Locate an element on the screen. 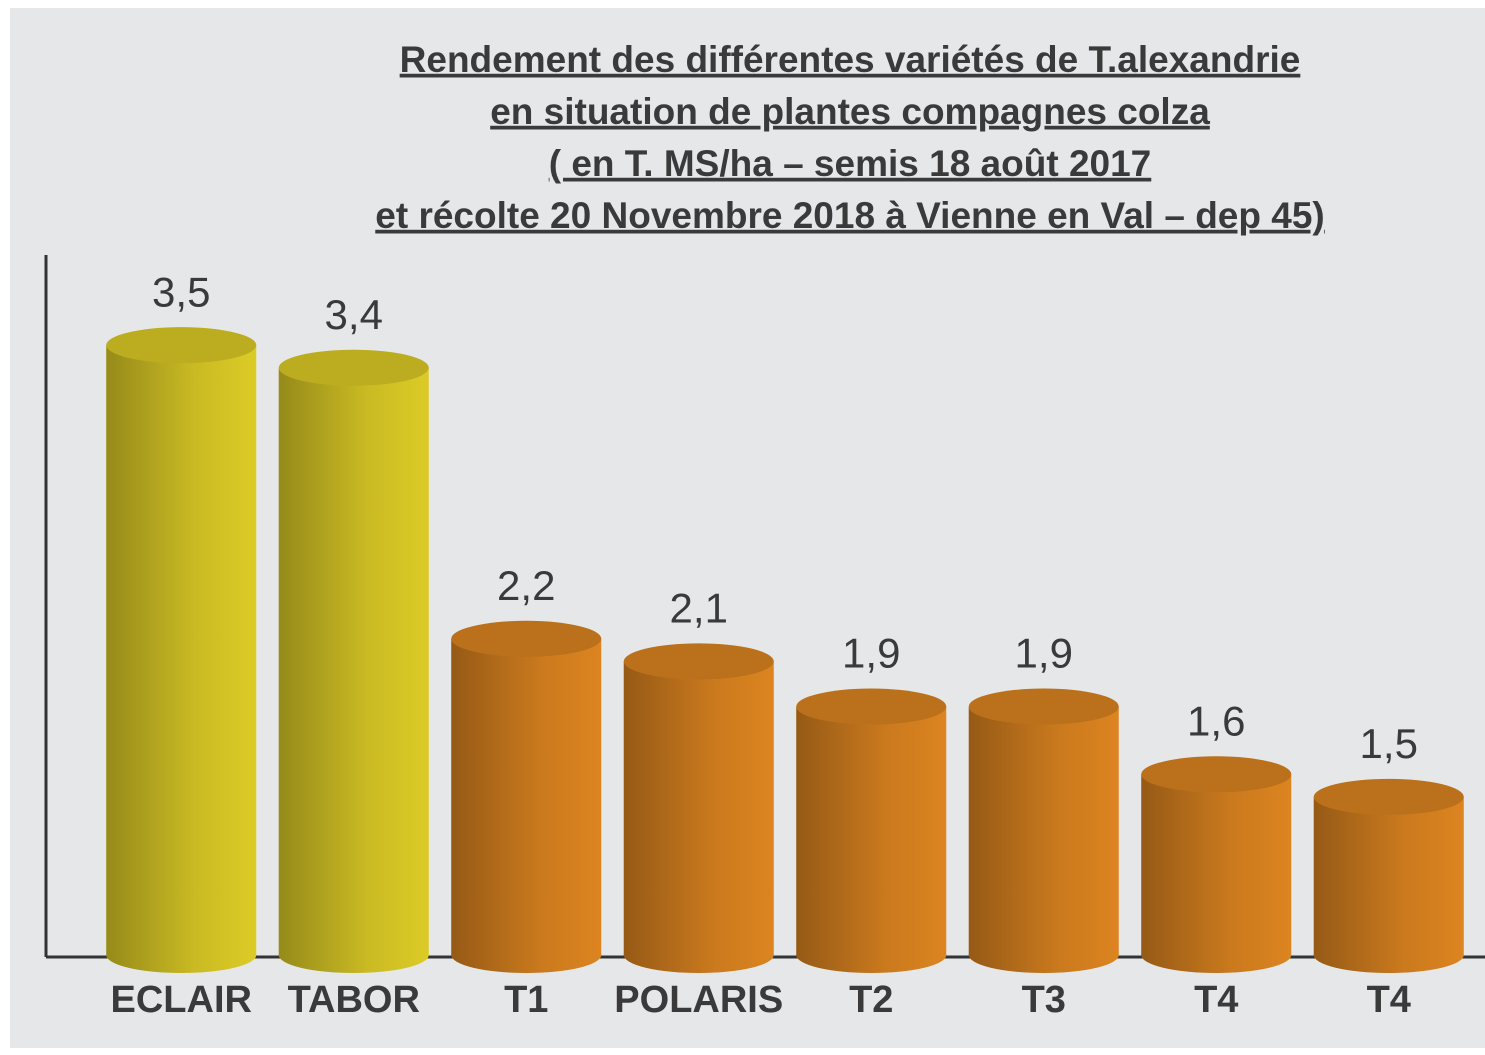 This screenshot has height=1055, width=1485. value-label: 3,4 is located at coordinates (354, 314).